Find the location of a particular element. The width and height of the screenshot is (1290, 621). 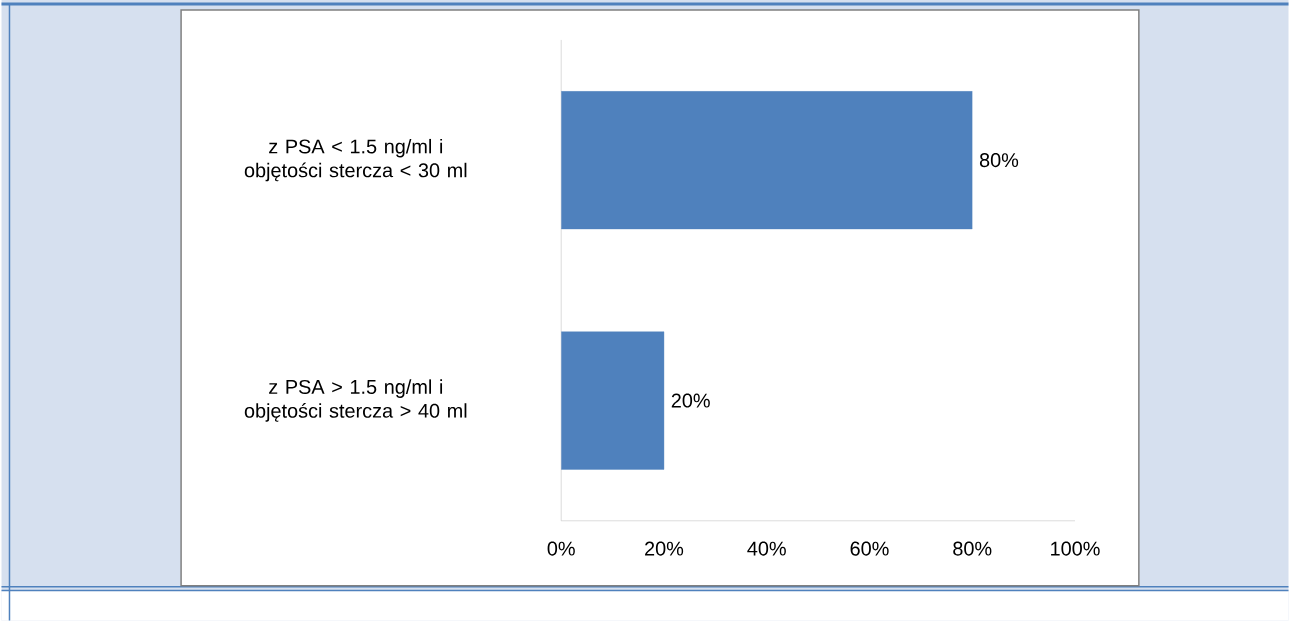

data-label: 20% is located at coordinates (690, 400).